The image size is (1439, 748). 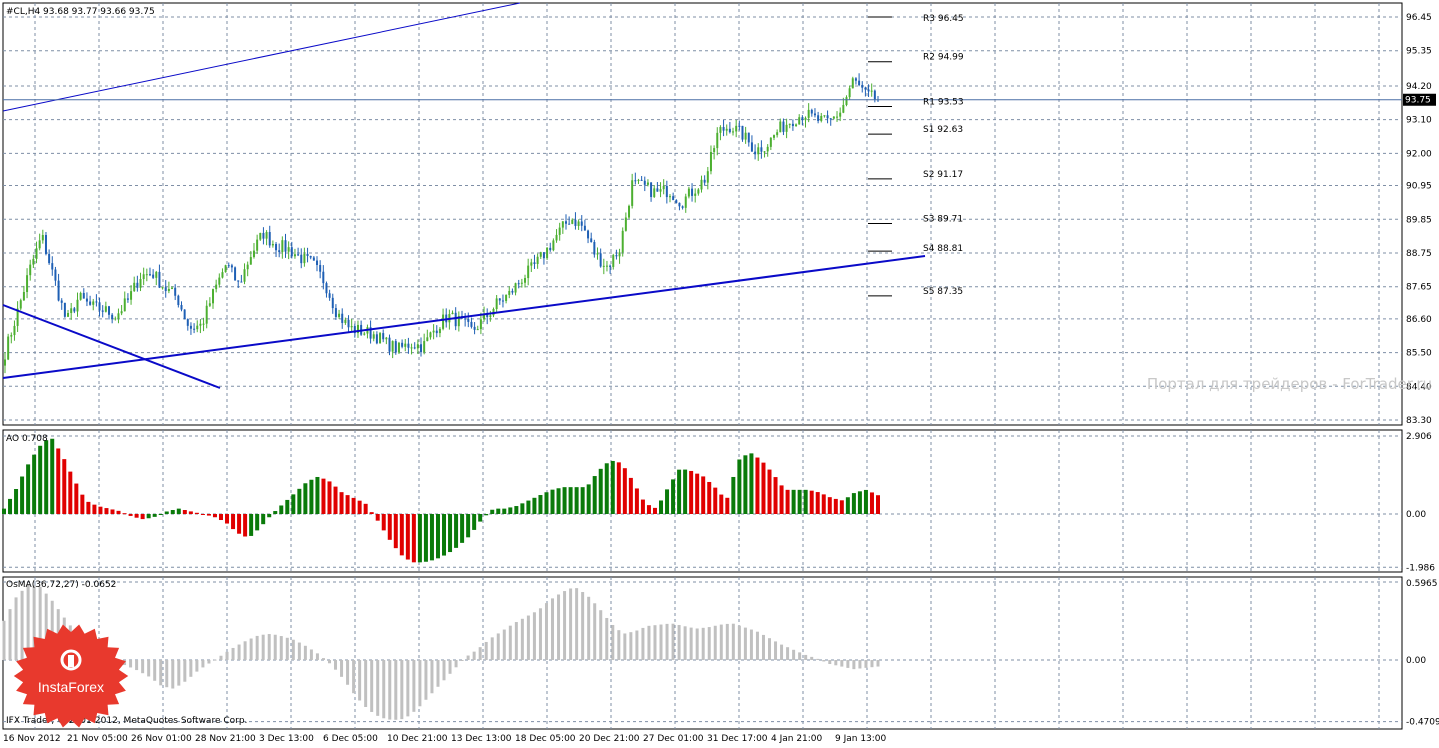 What do you see at coordinates (464, 317) in the screenshot?
I see `support-trendline` at bounding box center [464, 317].